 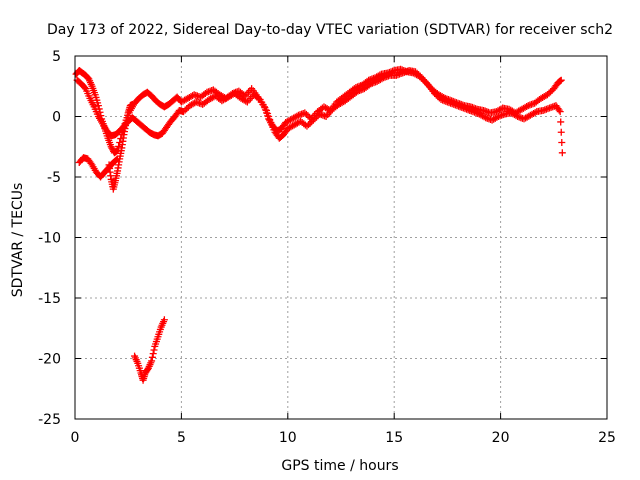 What do you see at coordinates (339, 466) in the screenshot?
I see `x-axis-label: GPS time / hours` at bounding box center [339, 466].